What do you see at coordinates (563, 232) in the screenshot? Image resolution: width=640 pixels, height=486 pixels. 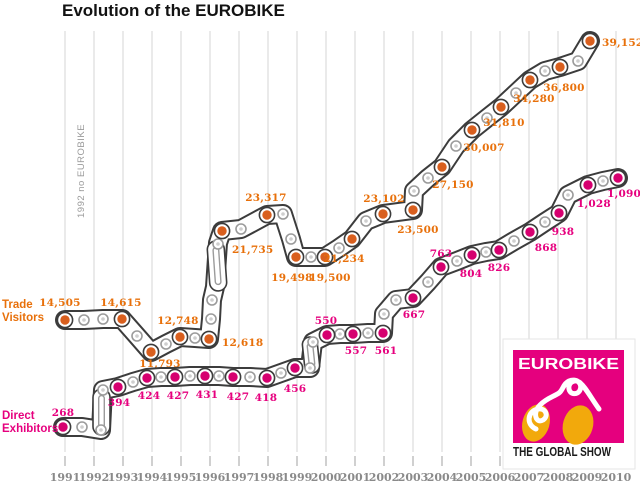 I see `value-label: 938` at bounding box center [563, 232].